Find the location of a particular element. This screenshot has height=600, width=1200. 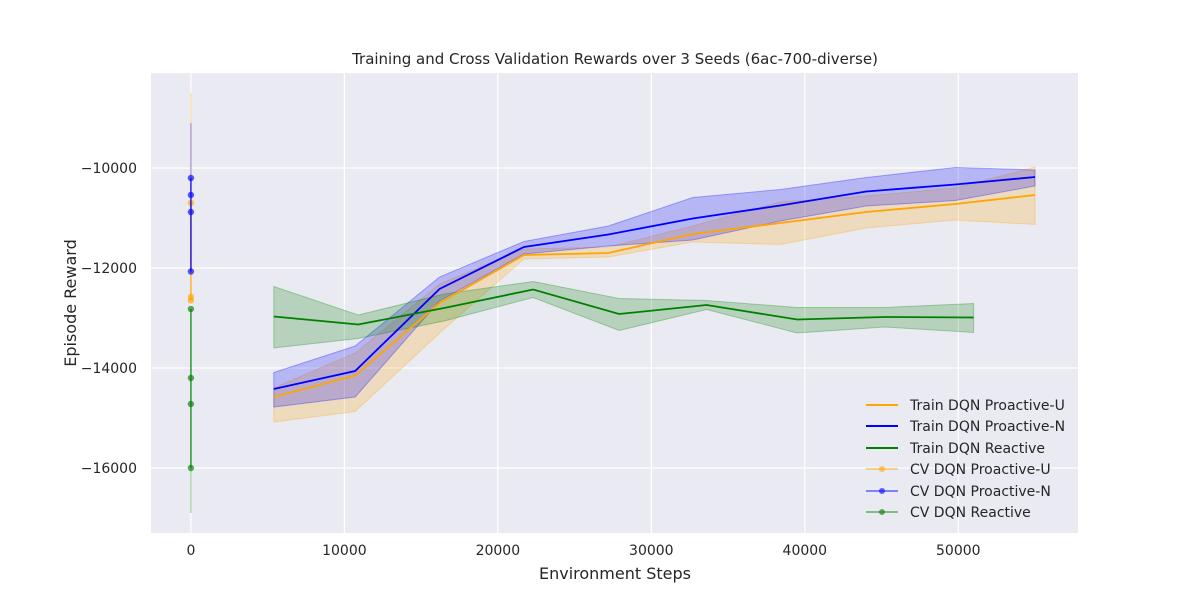

legend-label-cv-reactive: CV DQN Reactive is located at coordinates (970, 513).